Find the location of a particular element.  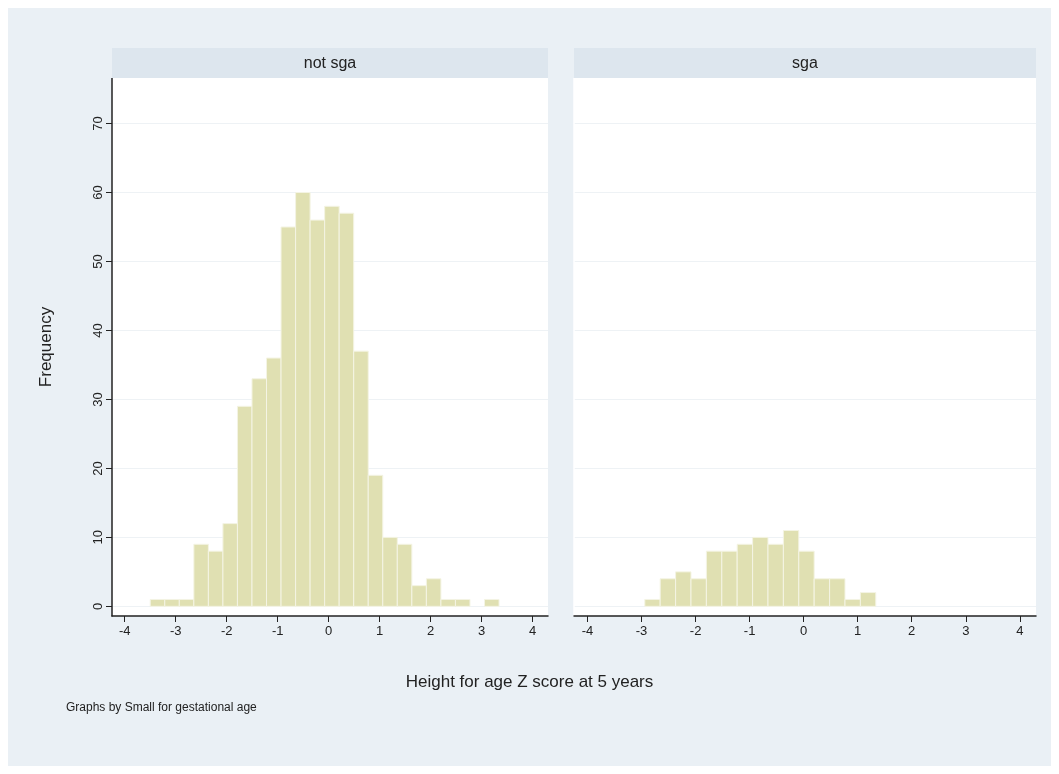

y-tick-label: 10 is located at coordinates (97, 537).